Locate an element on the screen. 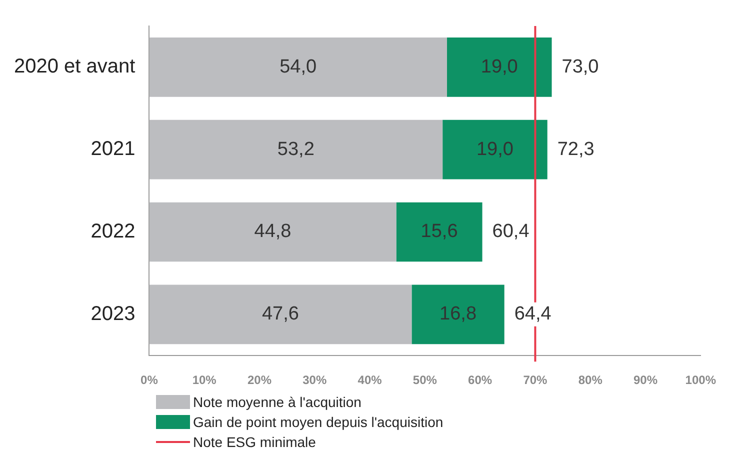 The image size is (732, 467). x-tick-label: 70% is located at coordinates (535, 380).